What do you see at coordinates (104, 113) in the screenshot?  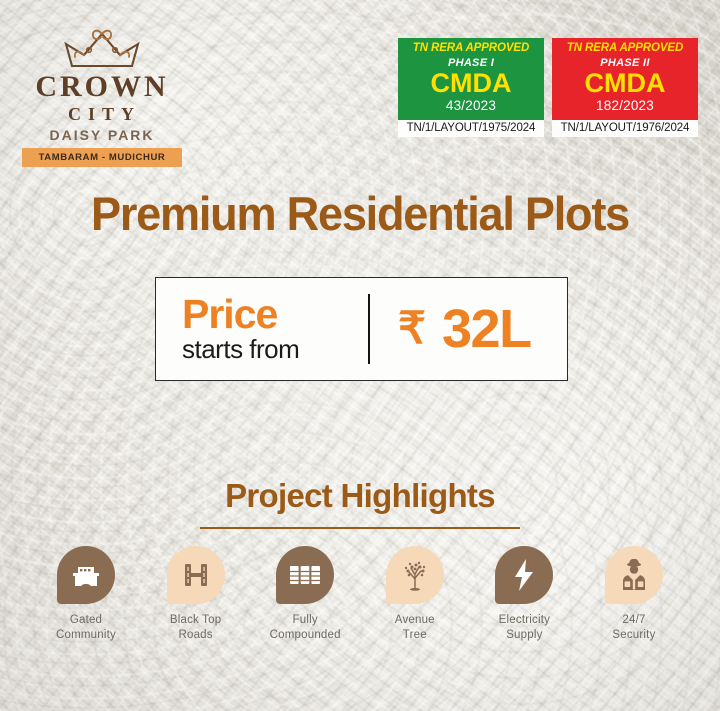 I see `brand-name-line-2: CITY` at bounding box center [104, 113].